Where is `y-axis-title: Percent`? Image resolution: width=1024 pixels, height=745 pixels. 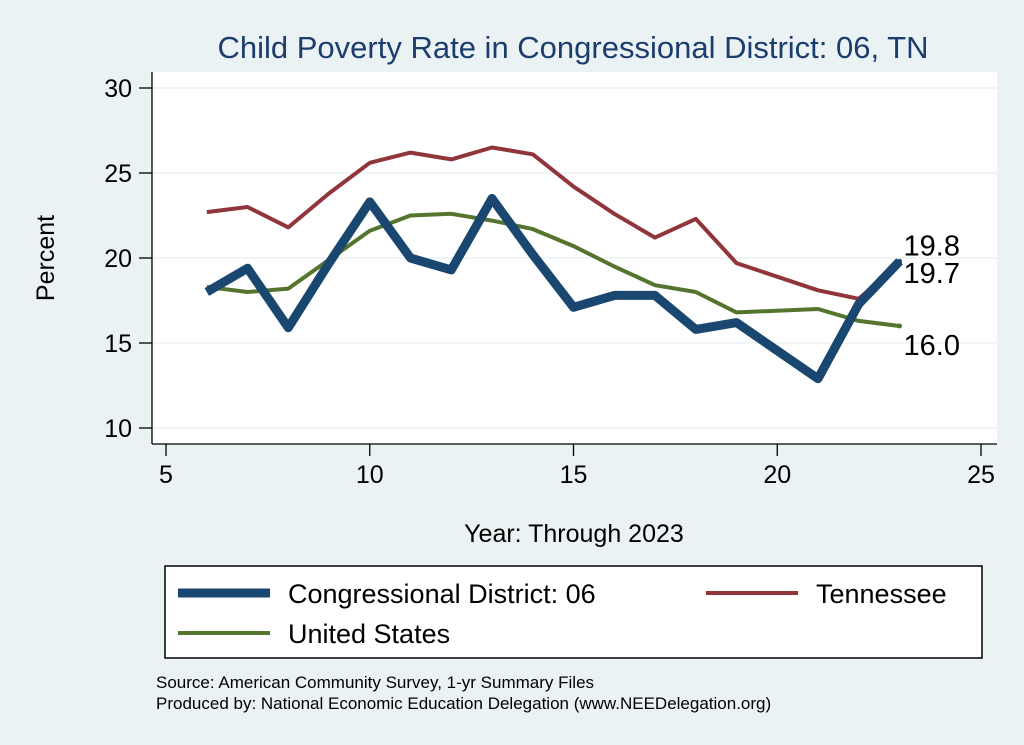
y-axis-title: Percent is located at coordinates (46, 258).